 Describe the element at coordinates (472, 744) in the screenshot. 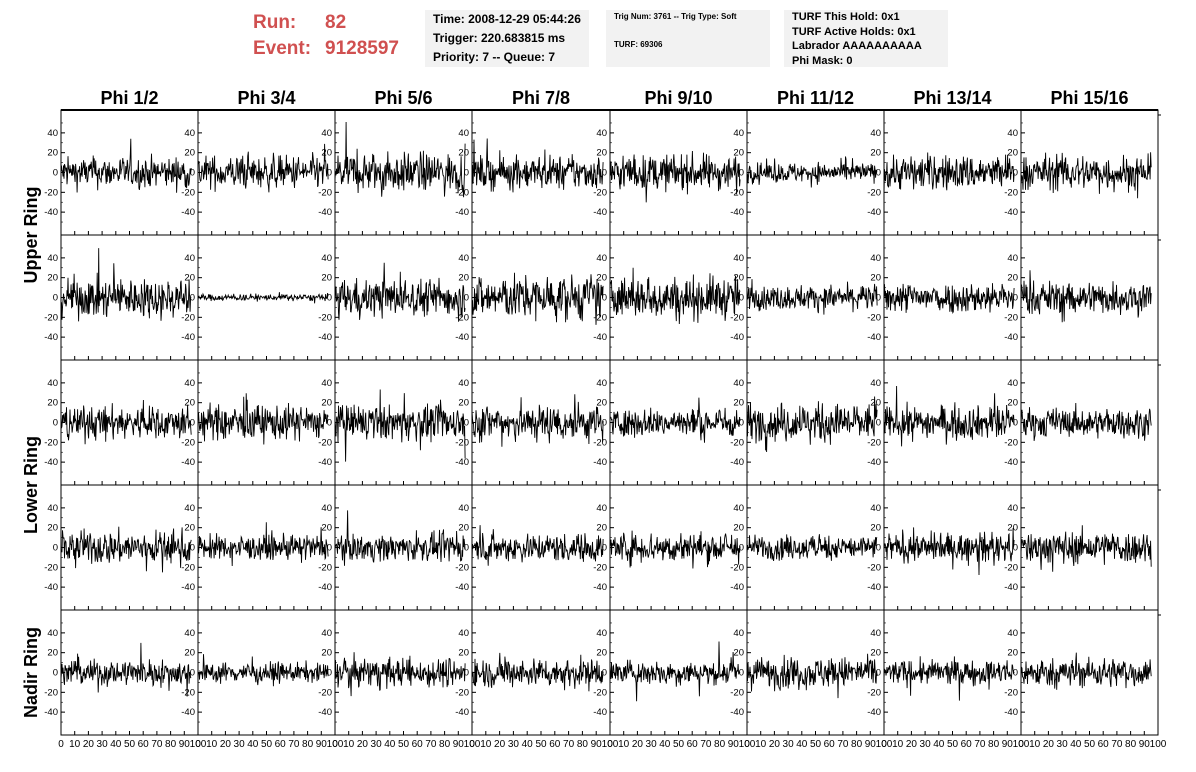

I see `x-tick-label: 100` at that location.